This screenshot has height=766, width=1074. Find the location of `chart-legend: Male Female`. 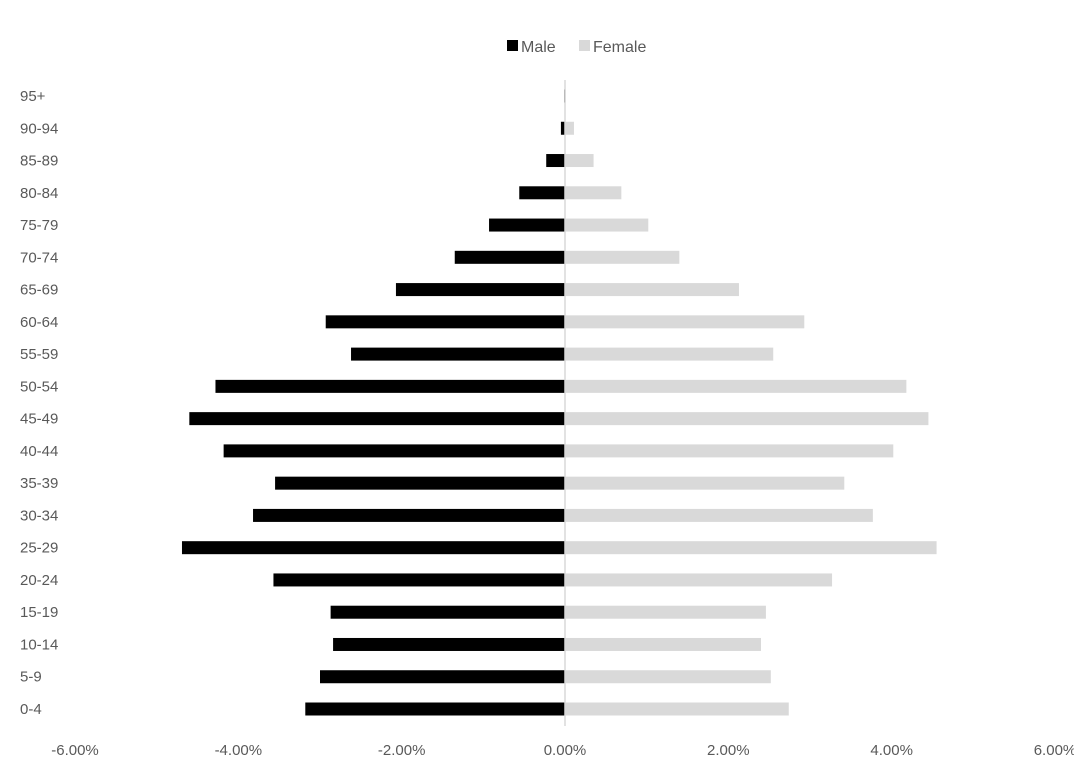

chart-legend: Male Female is located at coordinates (576, 47).